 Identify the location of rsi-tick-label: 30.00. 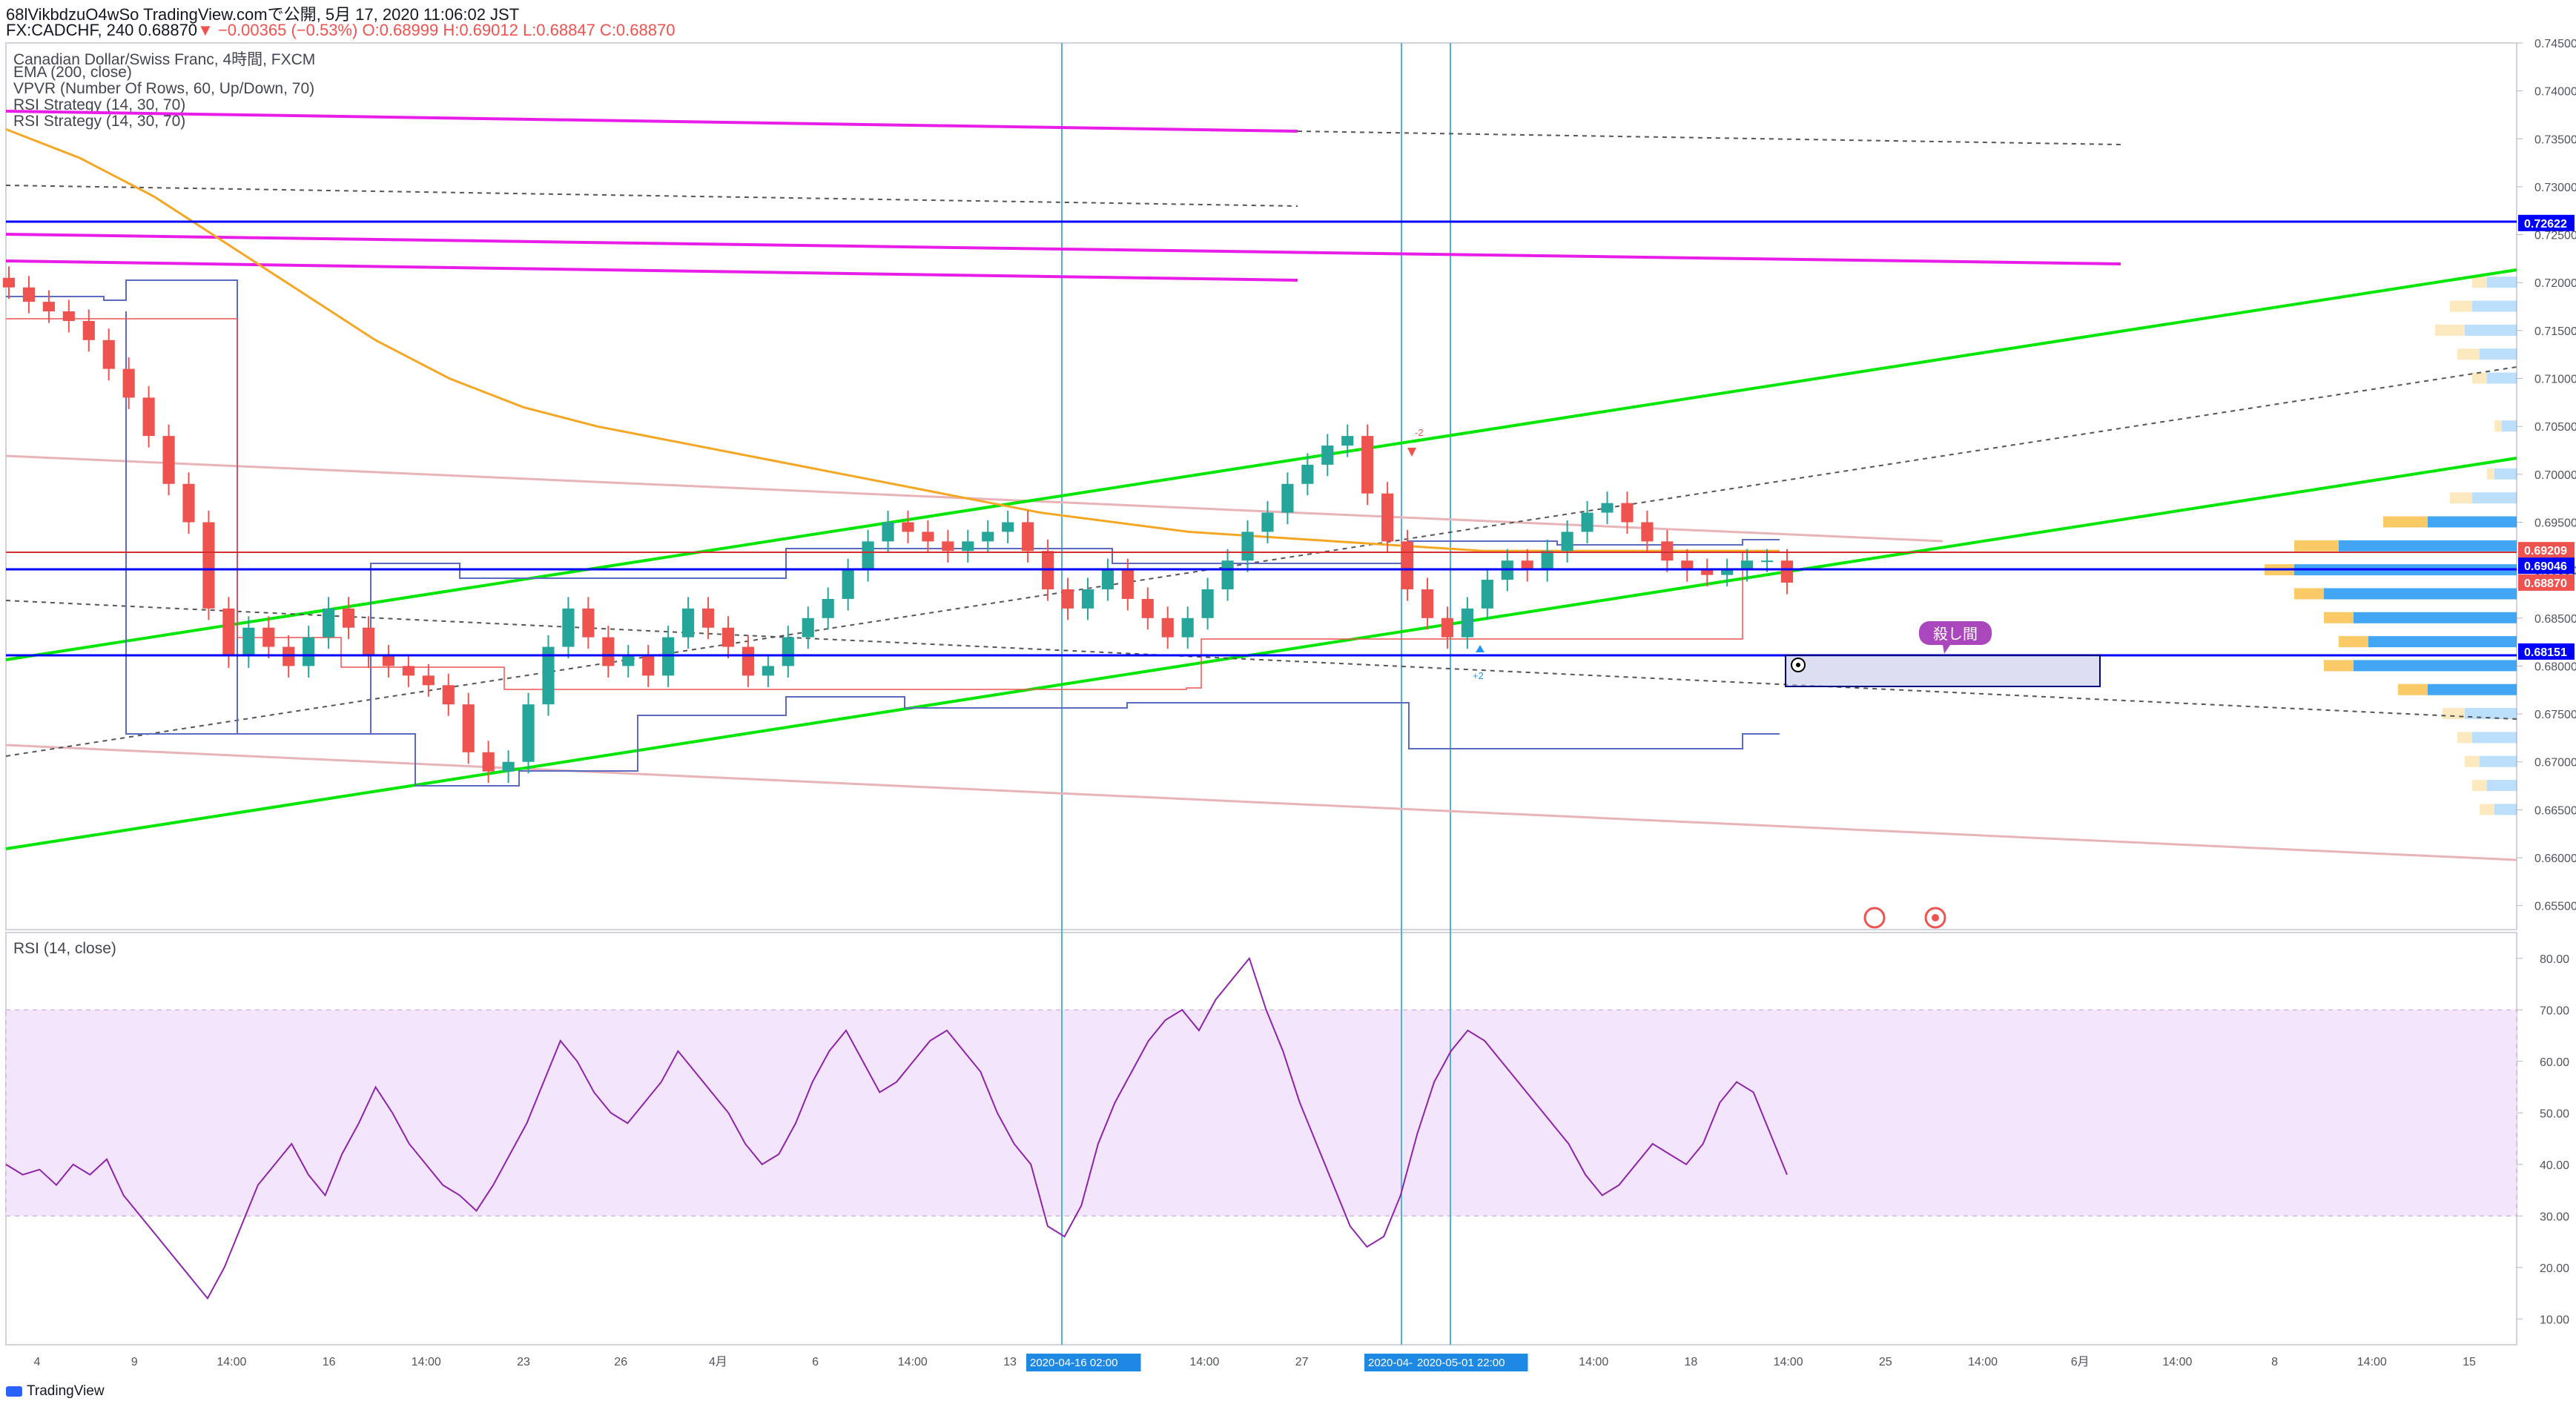
(2554, 1217).